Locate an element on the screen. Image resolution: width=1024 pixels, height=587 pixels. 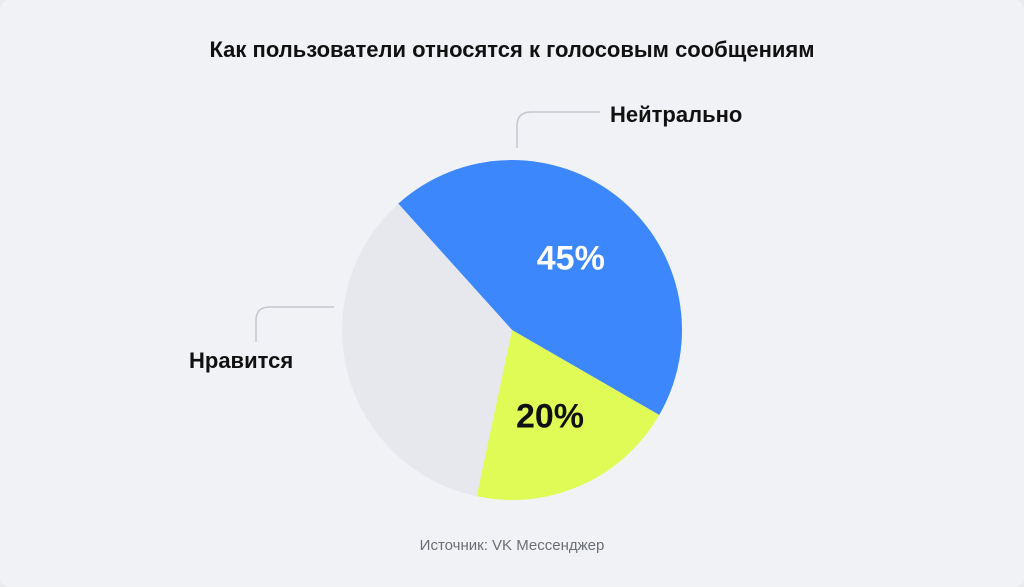
pie-slice-other is located at coordinates (427, 350).